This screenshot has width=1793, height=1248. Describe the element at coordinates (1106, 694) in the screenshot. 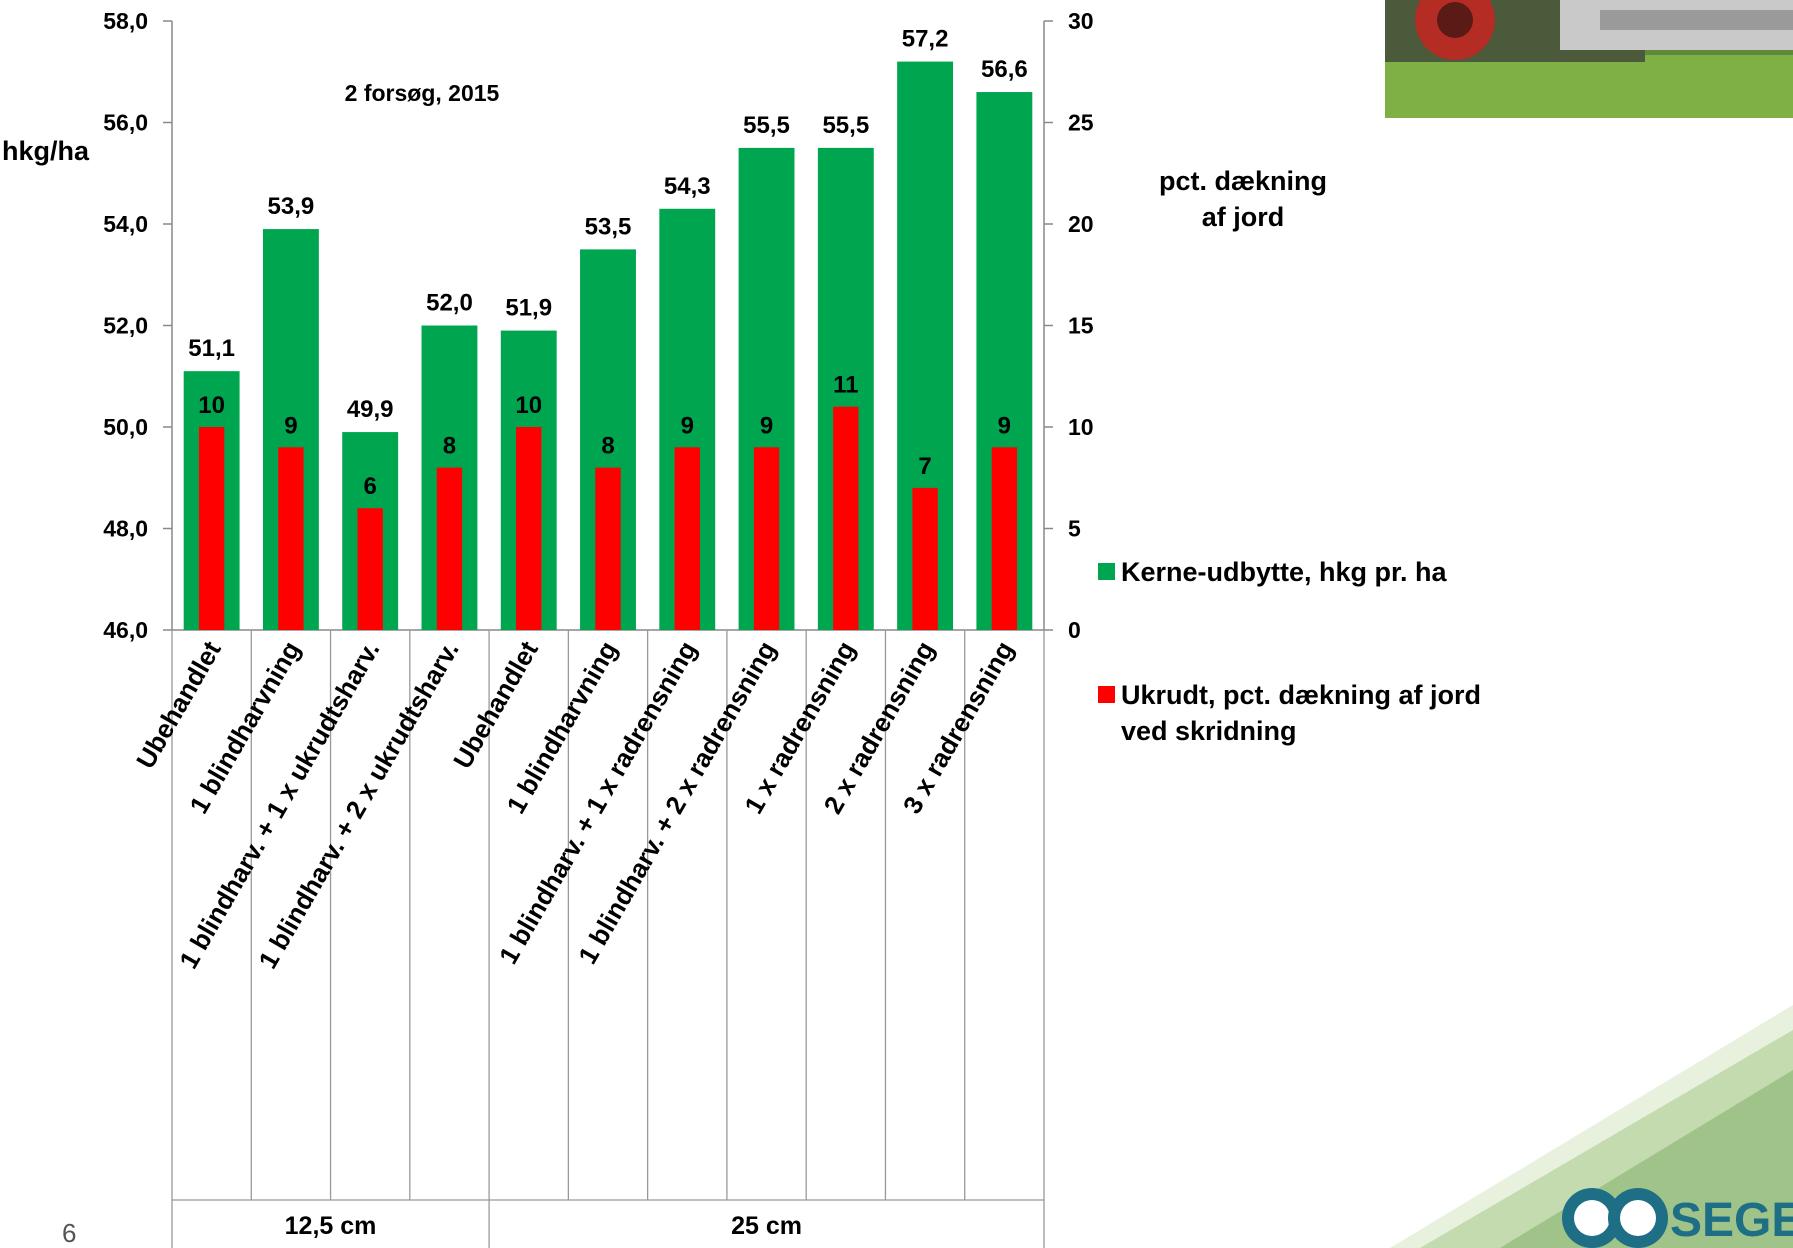

I see `legend-swatch-weed` at that location.